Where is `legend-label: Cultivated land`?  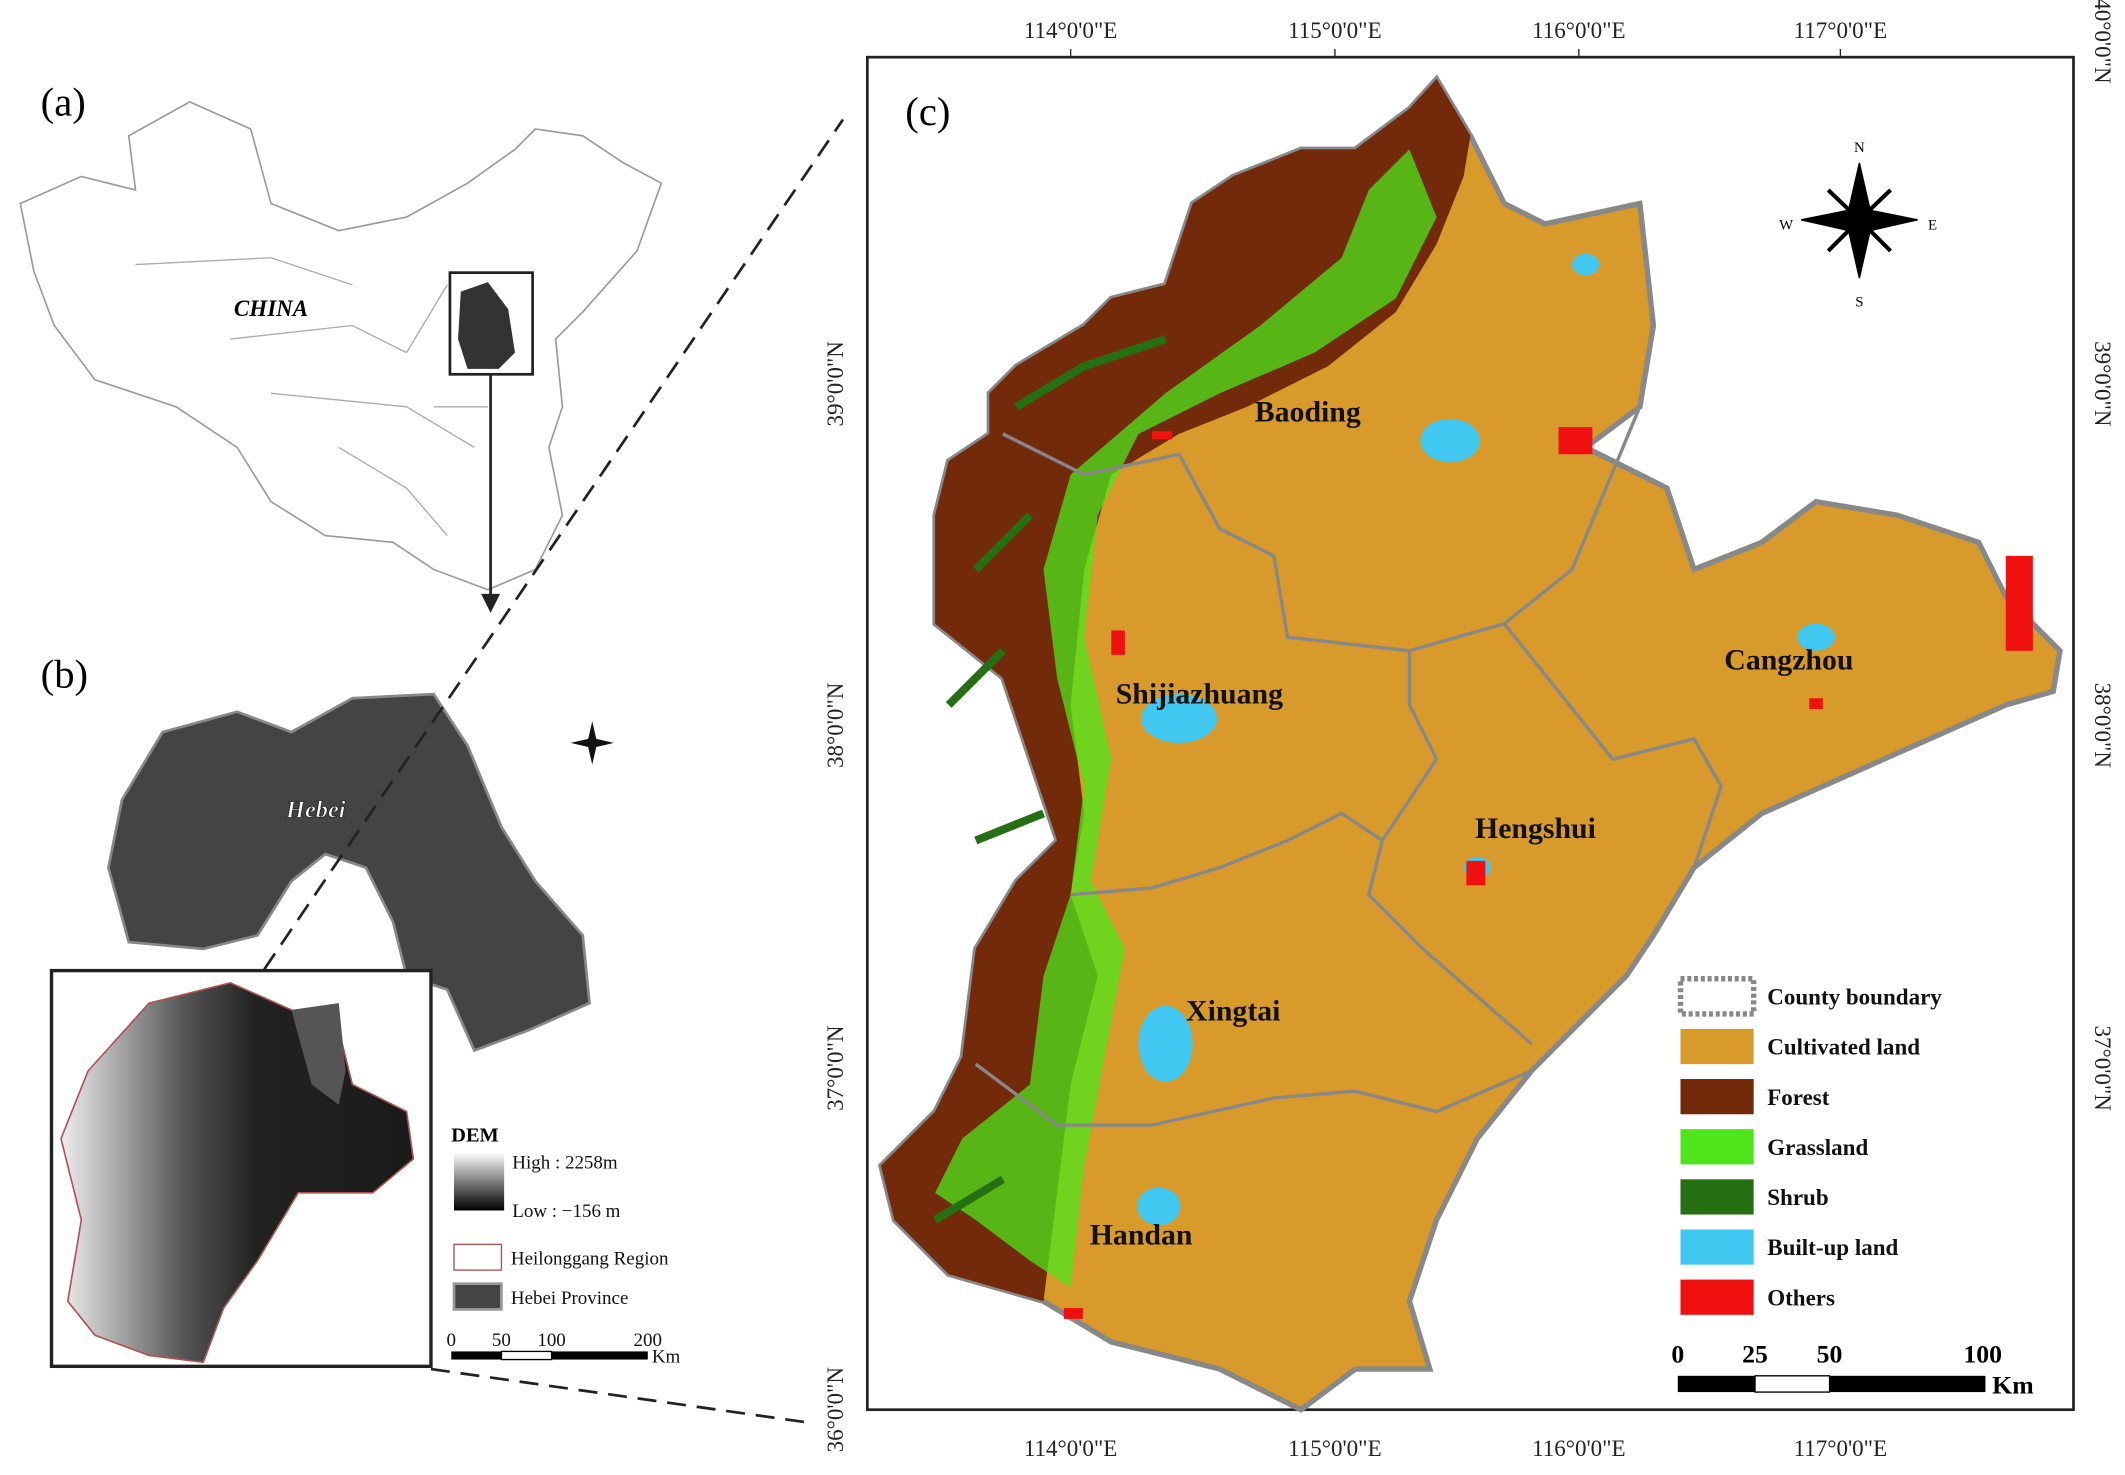 legend-label: Cultivated land is located at coordinates (1843, 1047).